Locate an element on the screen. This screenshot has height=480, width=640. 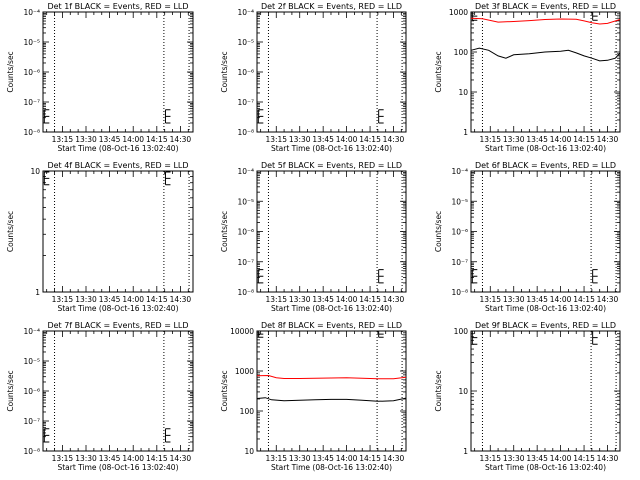
series-line-lld is located at coordinates (545, 21).